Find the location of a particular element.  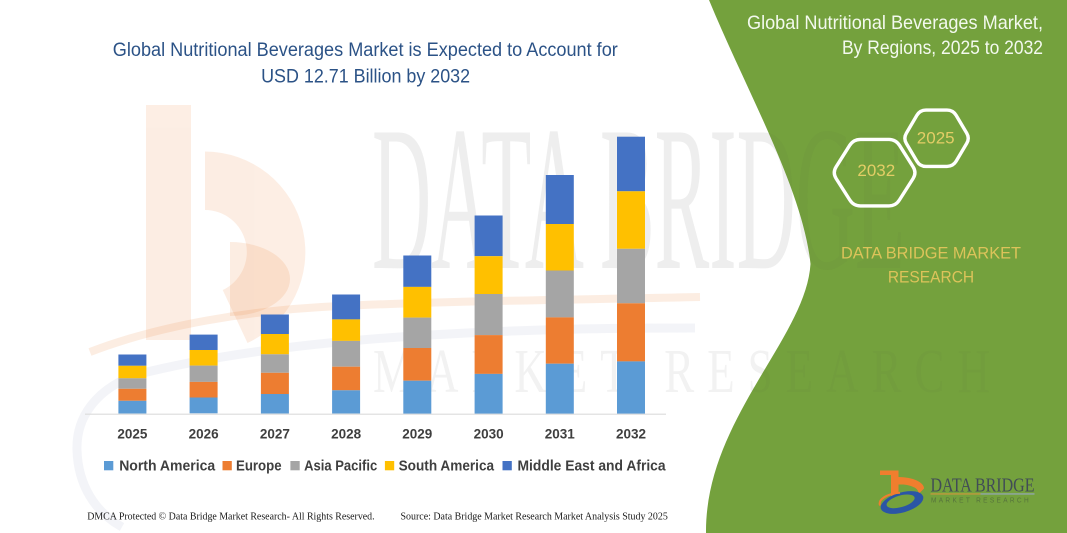

svg-text: Asia Pacific is located at coordinates (340, 465).